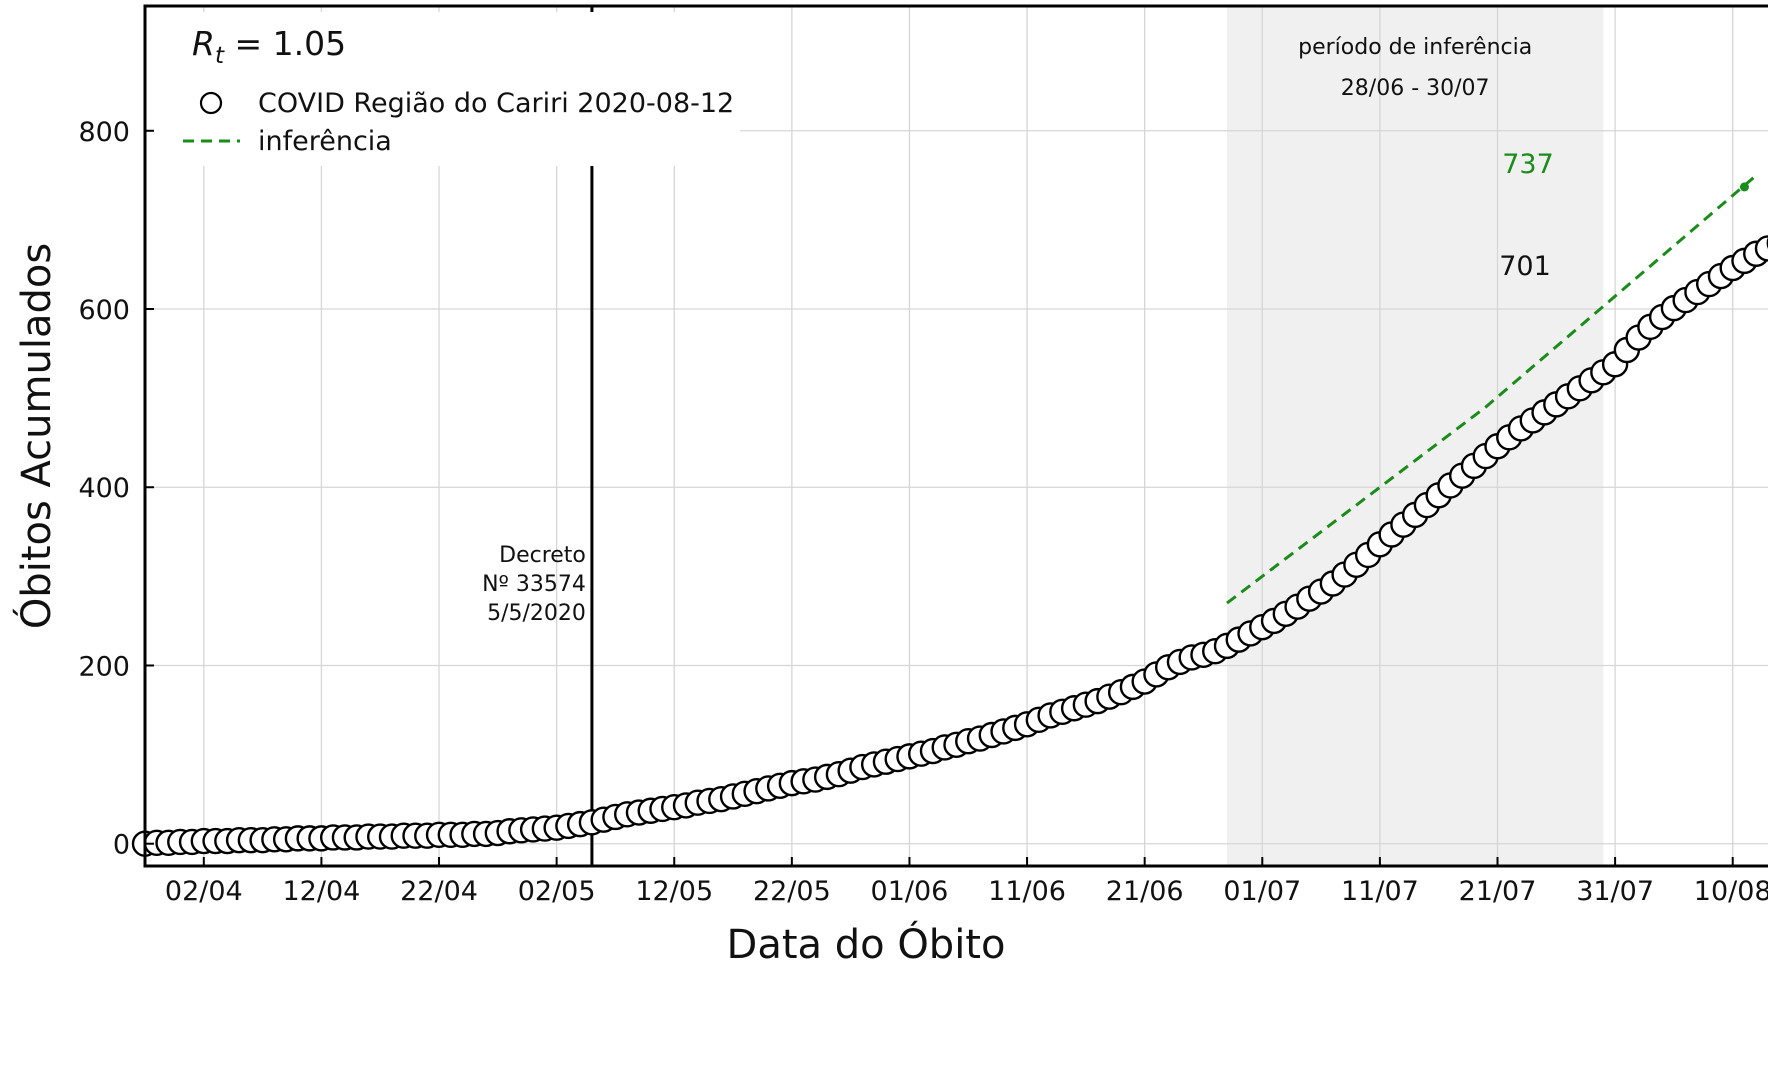  I want to click on legend-box, so click(446, 89).